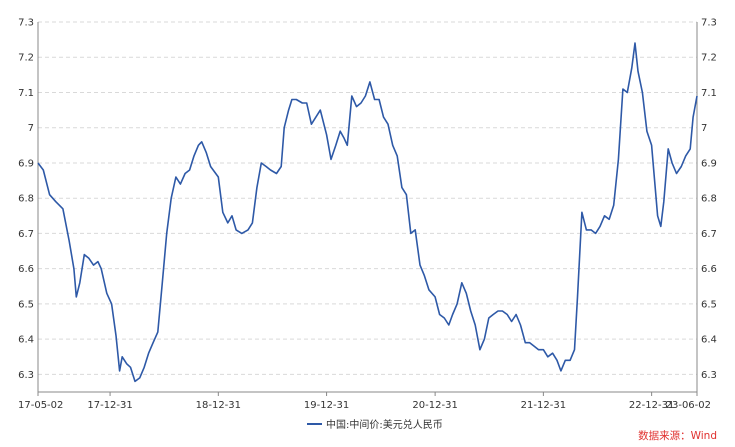 The width and height of the screenshot is (735, 447). What do you see at coordinates (26, 23) in the screenshot?
I see `y-tick-label-left: 7.3` at bounding box center [26, 23].